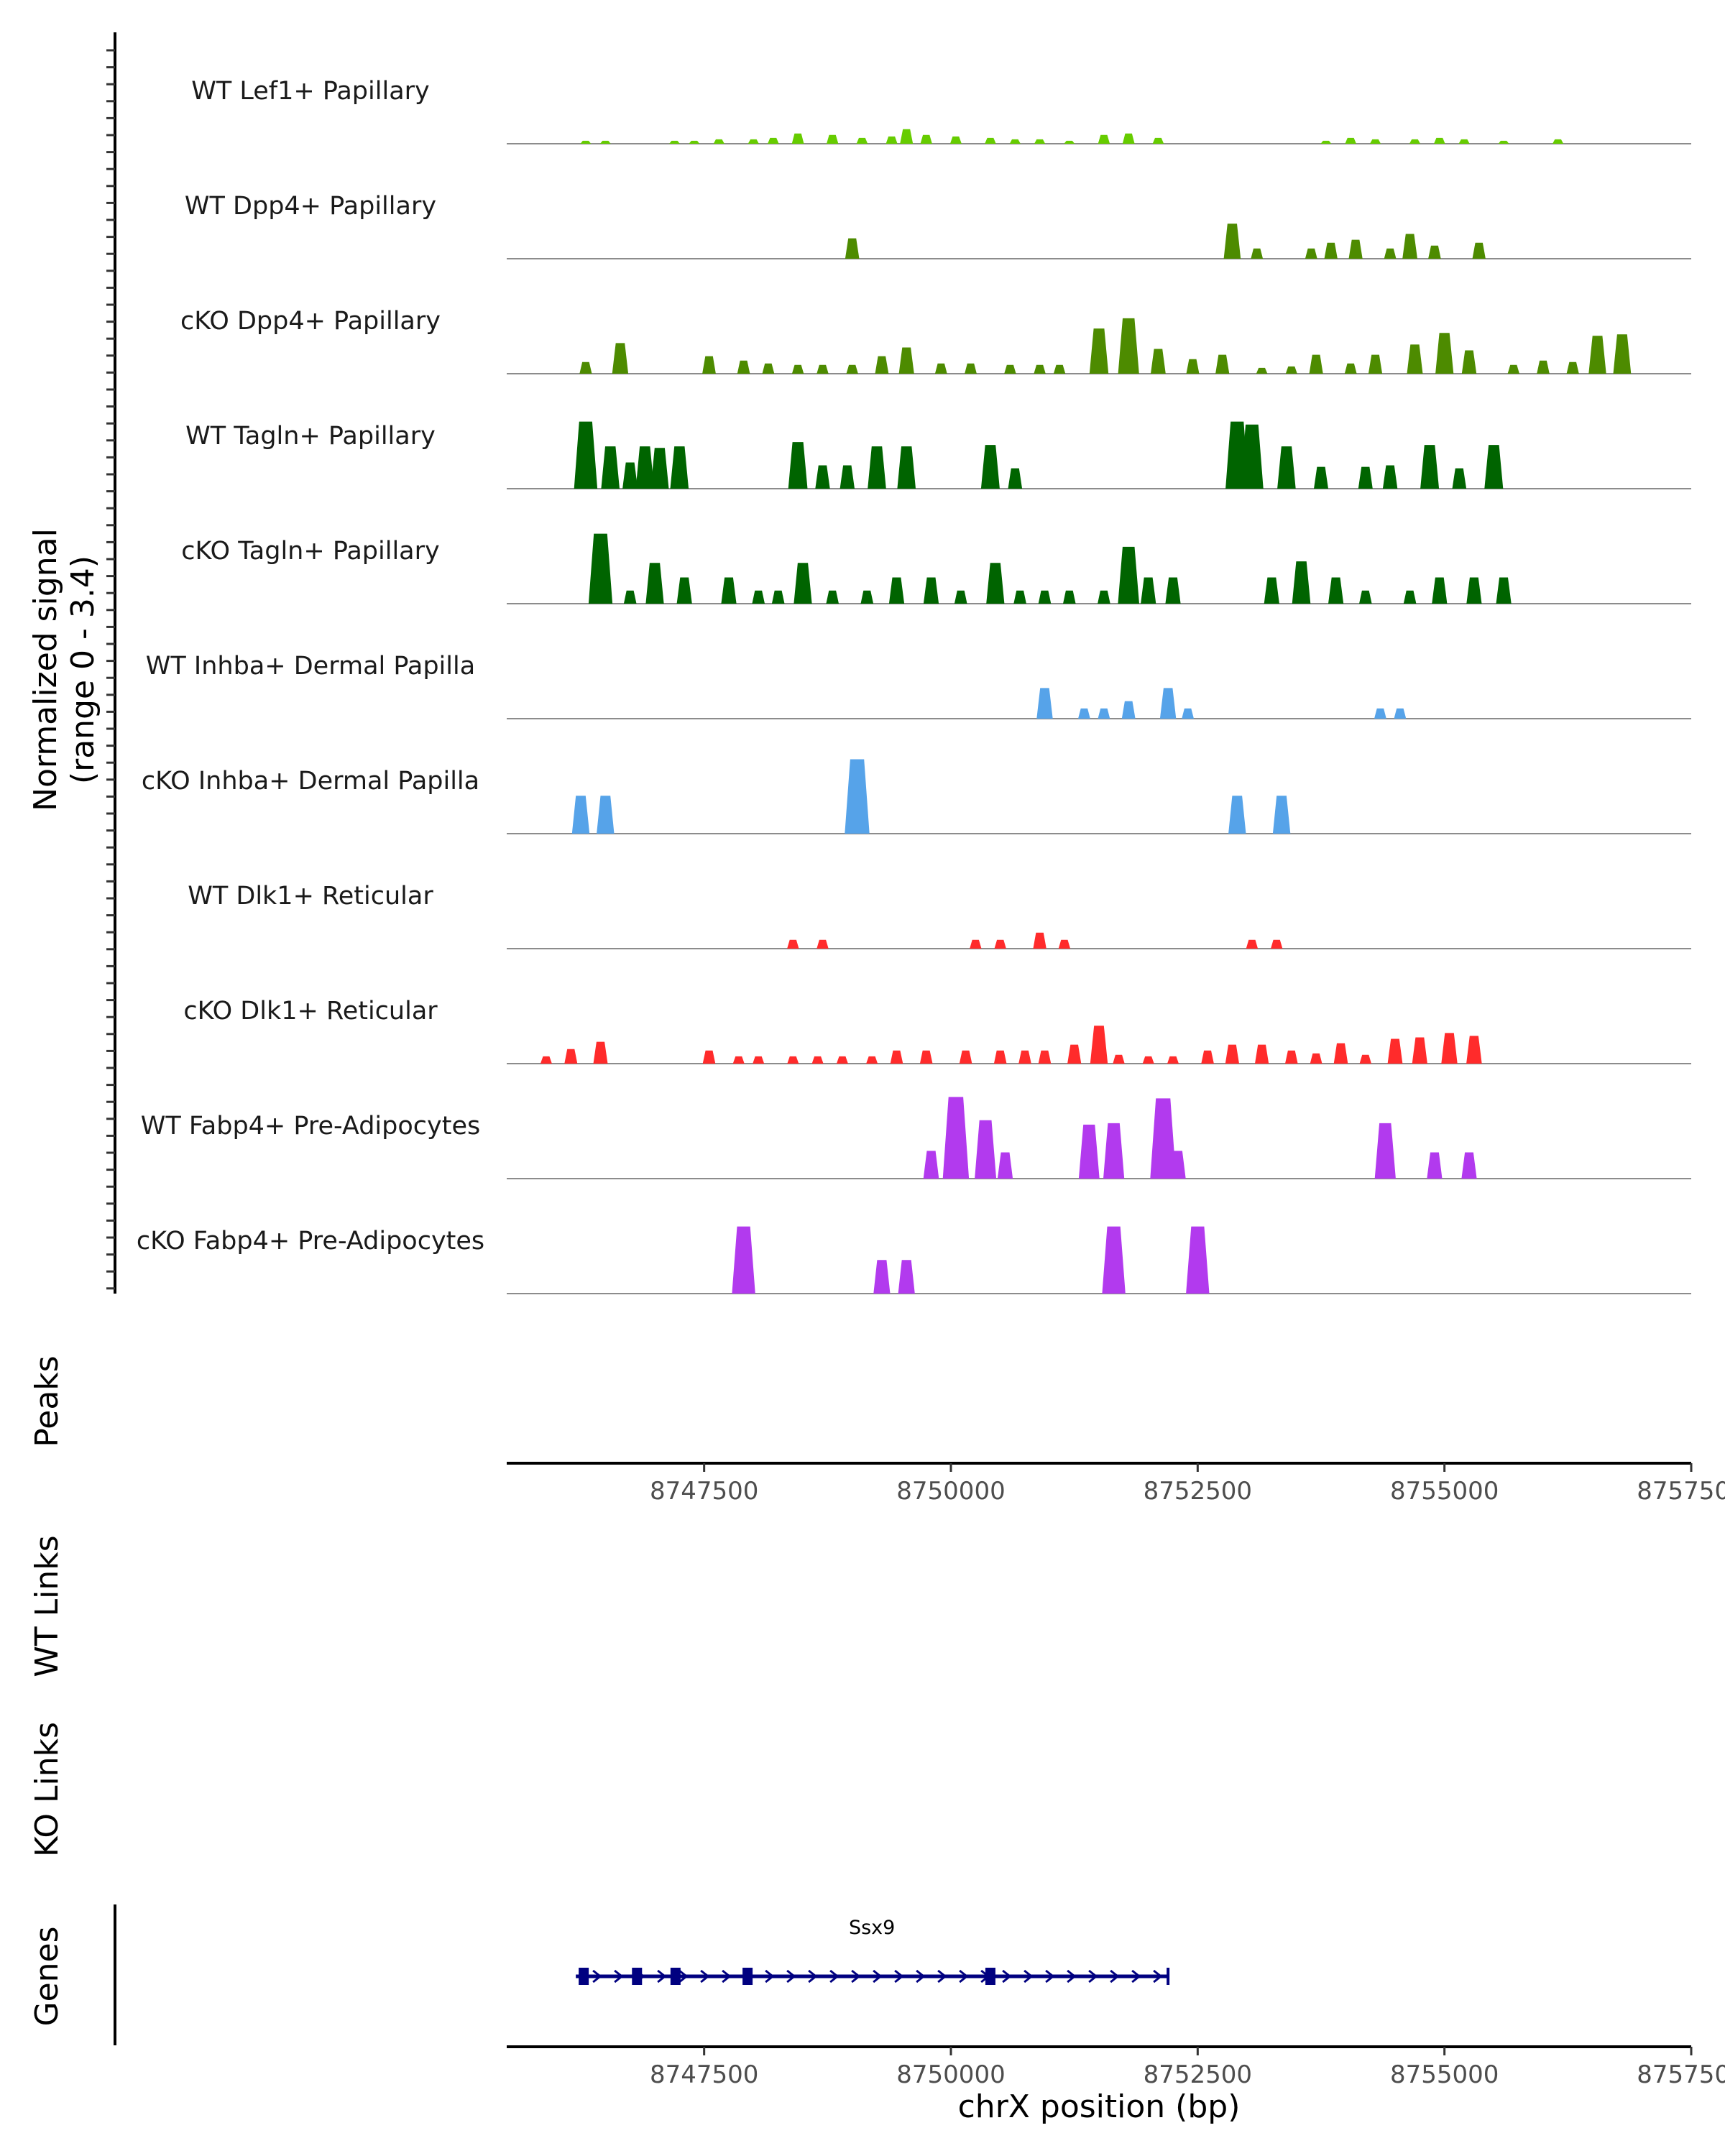 The width and height of the screenshot is (1725, 2156). Describe the element at coordinates (47, 1976) in the screenshot. I see `genes-panel-label: Genes` at that location.